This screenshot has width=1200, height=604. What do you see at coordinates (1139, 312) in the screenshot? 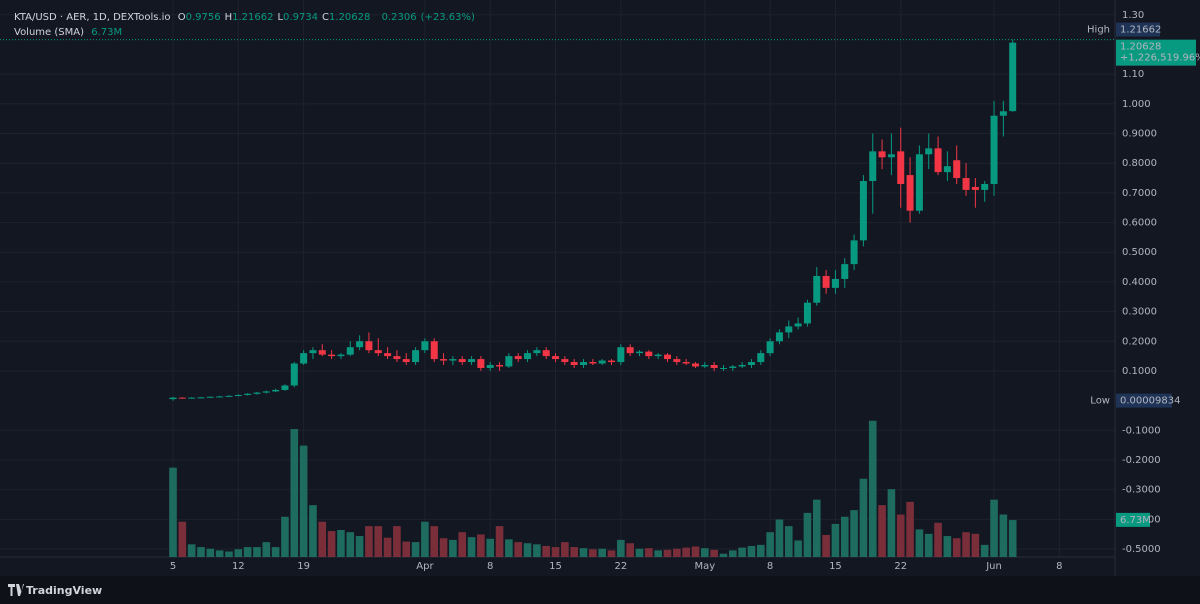
I see `y-tick-label: 0.3000` at bounding box center [1139, 312].